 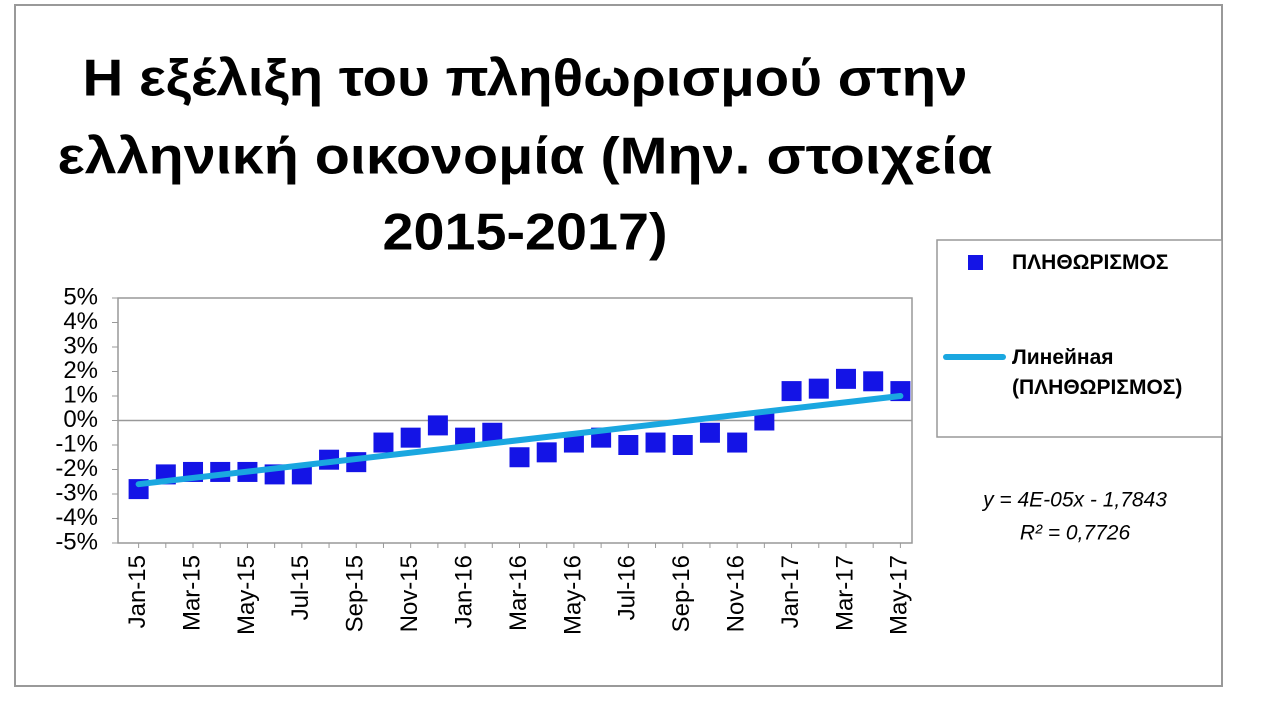 I want to click on chart-title: ελληνική οικονομία (Μην. στοιχεία, so click(x=525, y=157).